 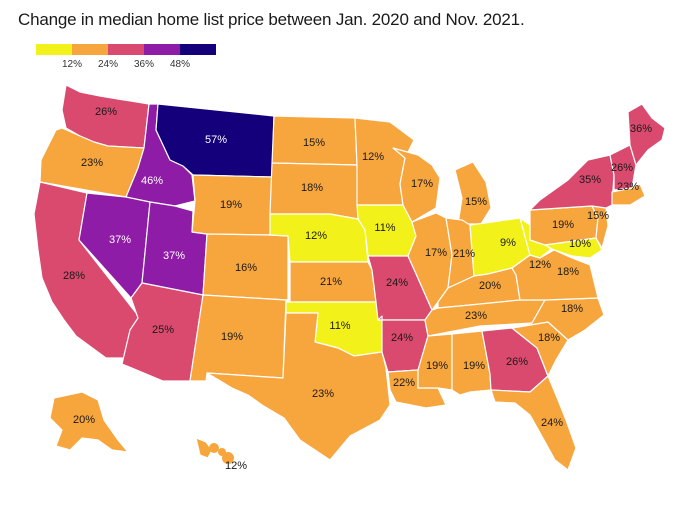 I want to click on legend-tick: 24%, so click(x=108, y=64).